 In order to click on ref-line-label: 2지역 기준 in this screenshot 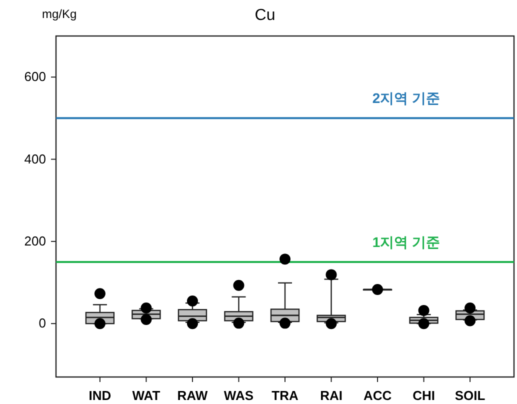, I will do `click(406, 98)`.